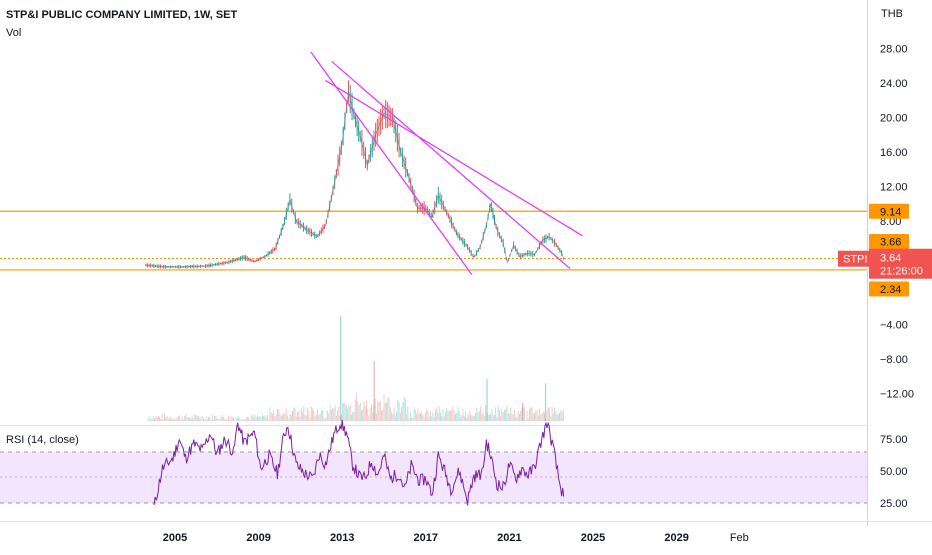 This screenshot has height=555, width=932. I want to click on rsi-tick-label: 75.00, so click(894, 440).